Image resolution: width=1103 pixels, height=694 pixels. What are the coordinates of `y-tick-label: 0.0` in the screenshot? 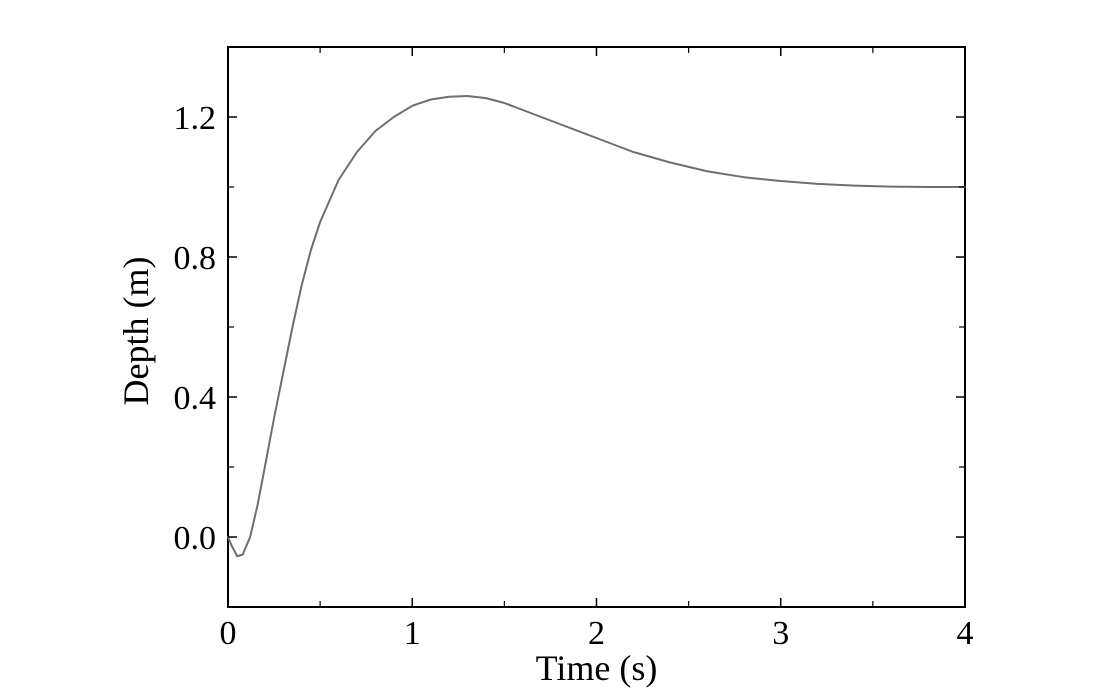 It's located at (195, 538).